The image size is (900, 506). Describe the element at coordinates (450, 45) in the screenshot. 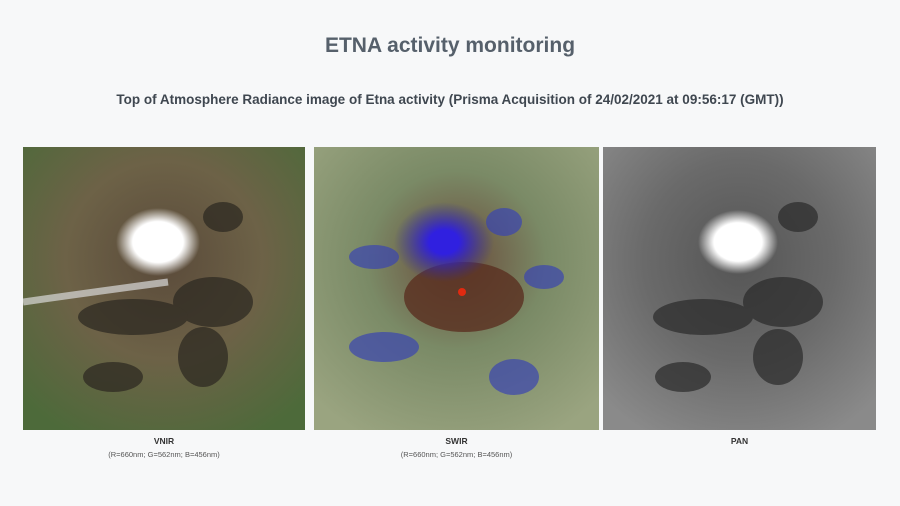

I see `title: ETNA activity monitoring` at that location.